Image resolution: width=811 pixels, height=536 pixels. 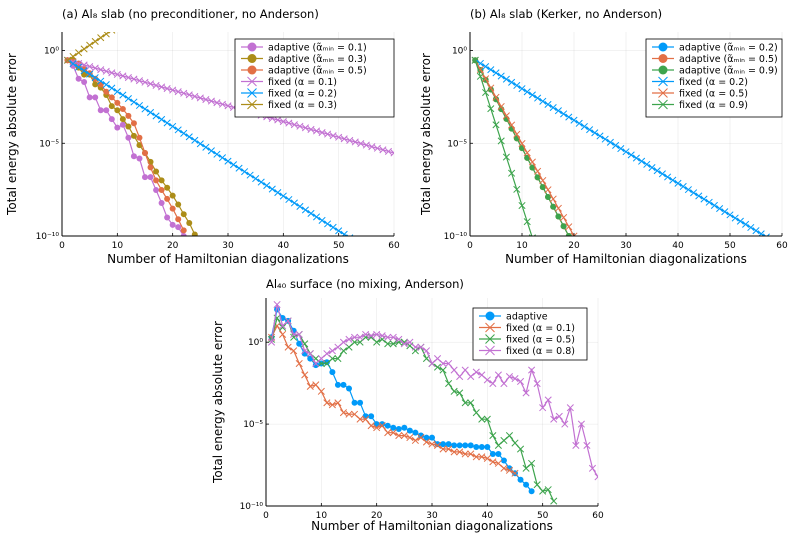 What do you see at coordinates (317, 59) in the screenshot?
I see `legend-label: adaptive (α̃ₘᵢₙ = 0.3)` at bounding box center [317, 59].